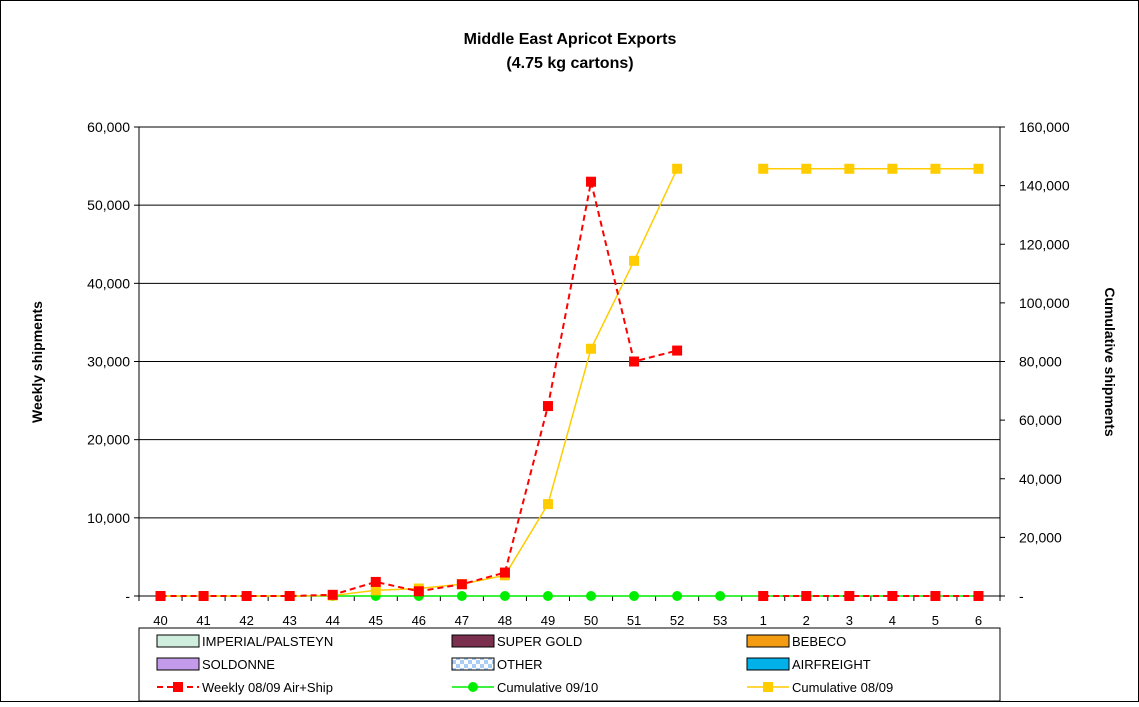  Describe the element at coordinates (203, 620) in the screenshot. I see `x-tick-label: 41` at that location.